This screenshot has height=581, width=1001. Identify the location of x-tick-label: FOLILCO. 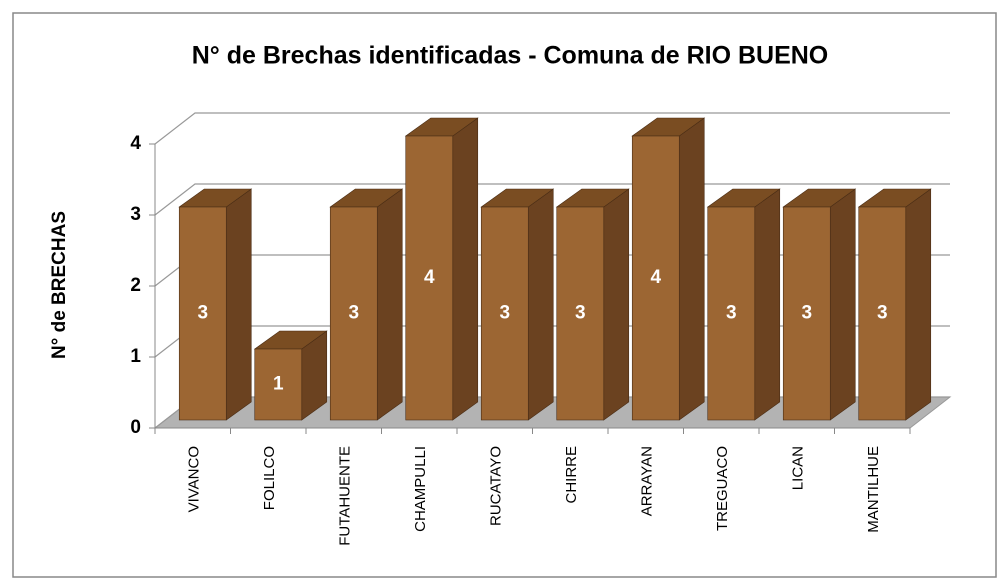
(269, 478).